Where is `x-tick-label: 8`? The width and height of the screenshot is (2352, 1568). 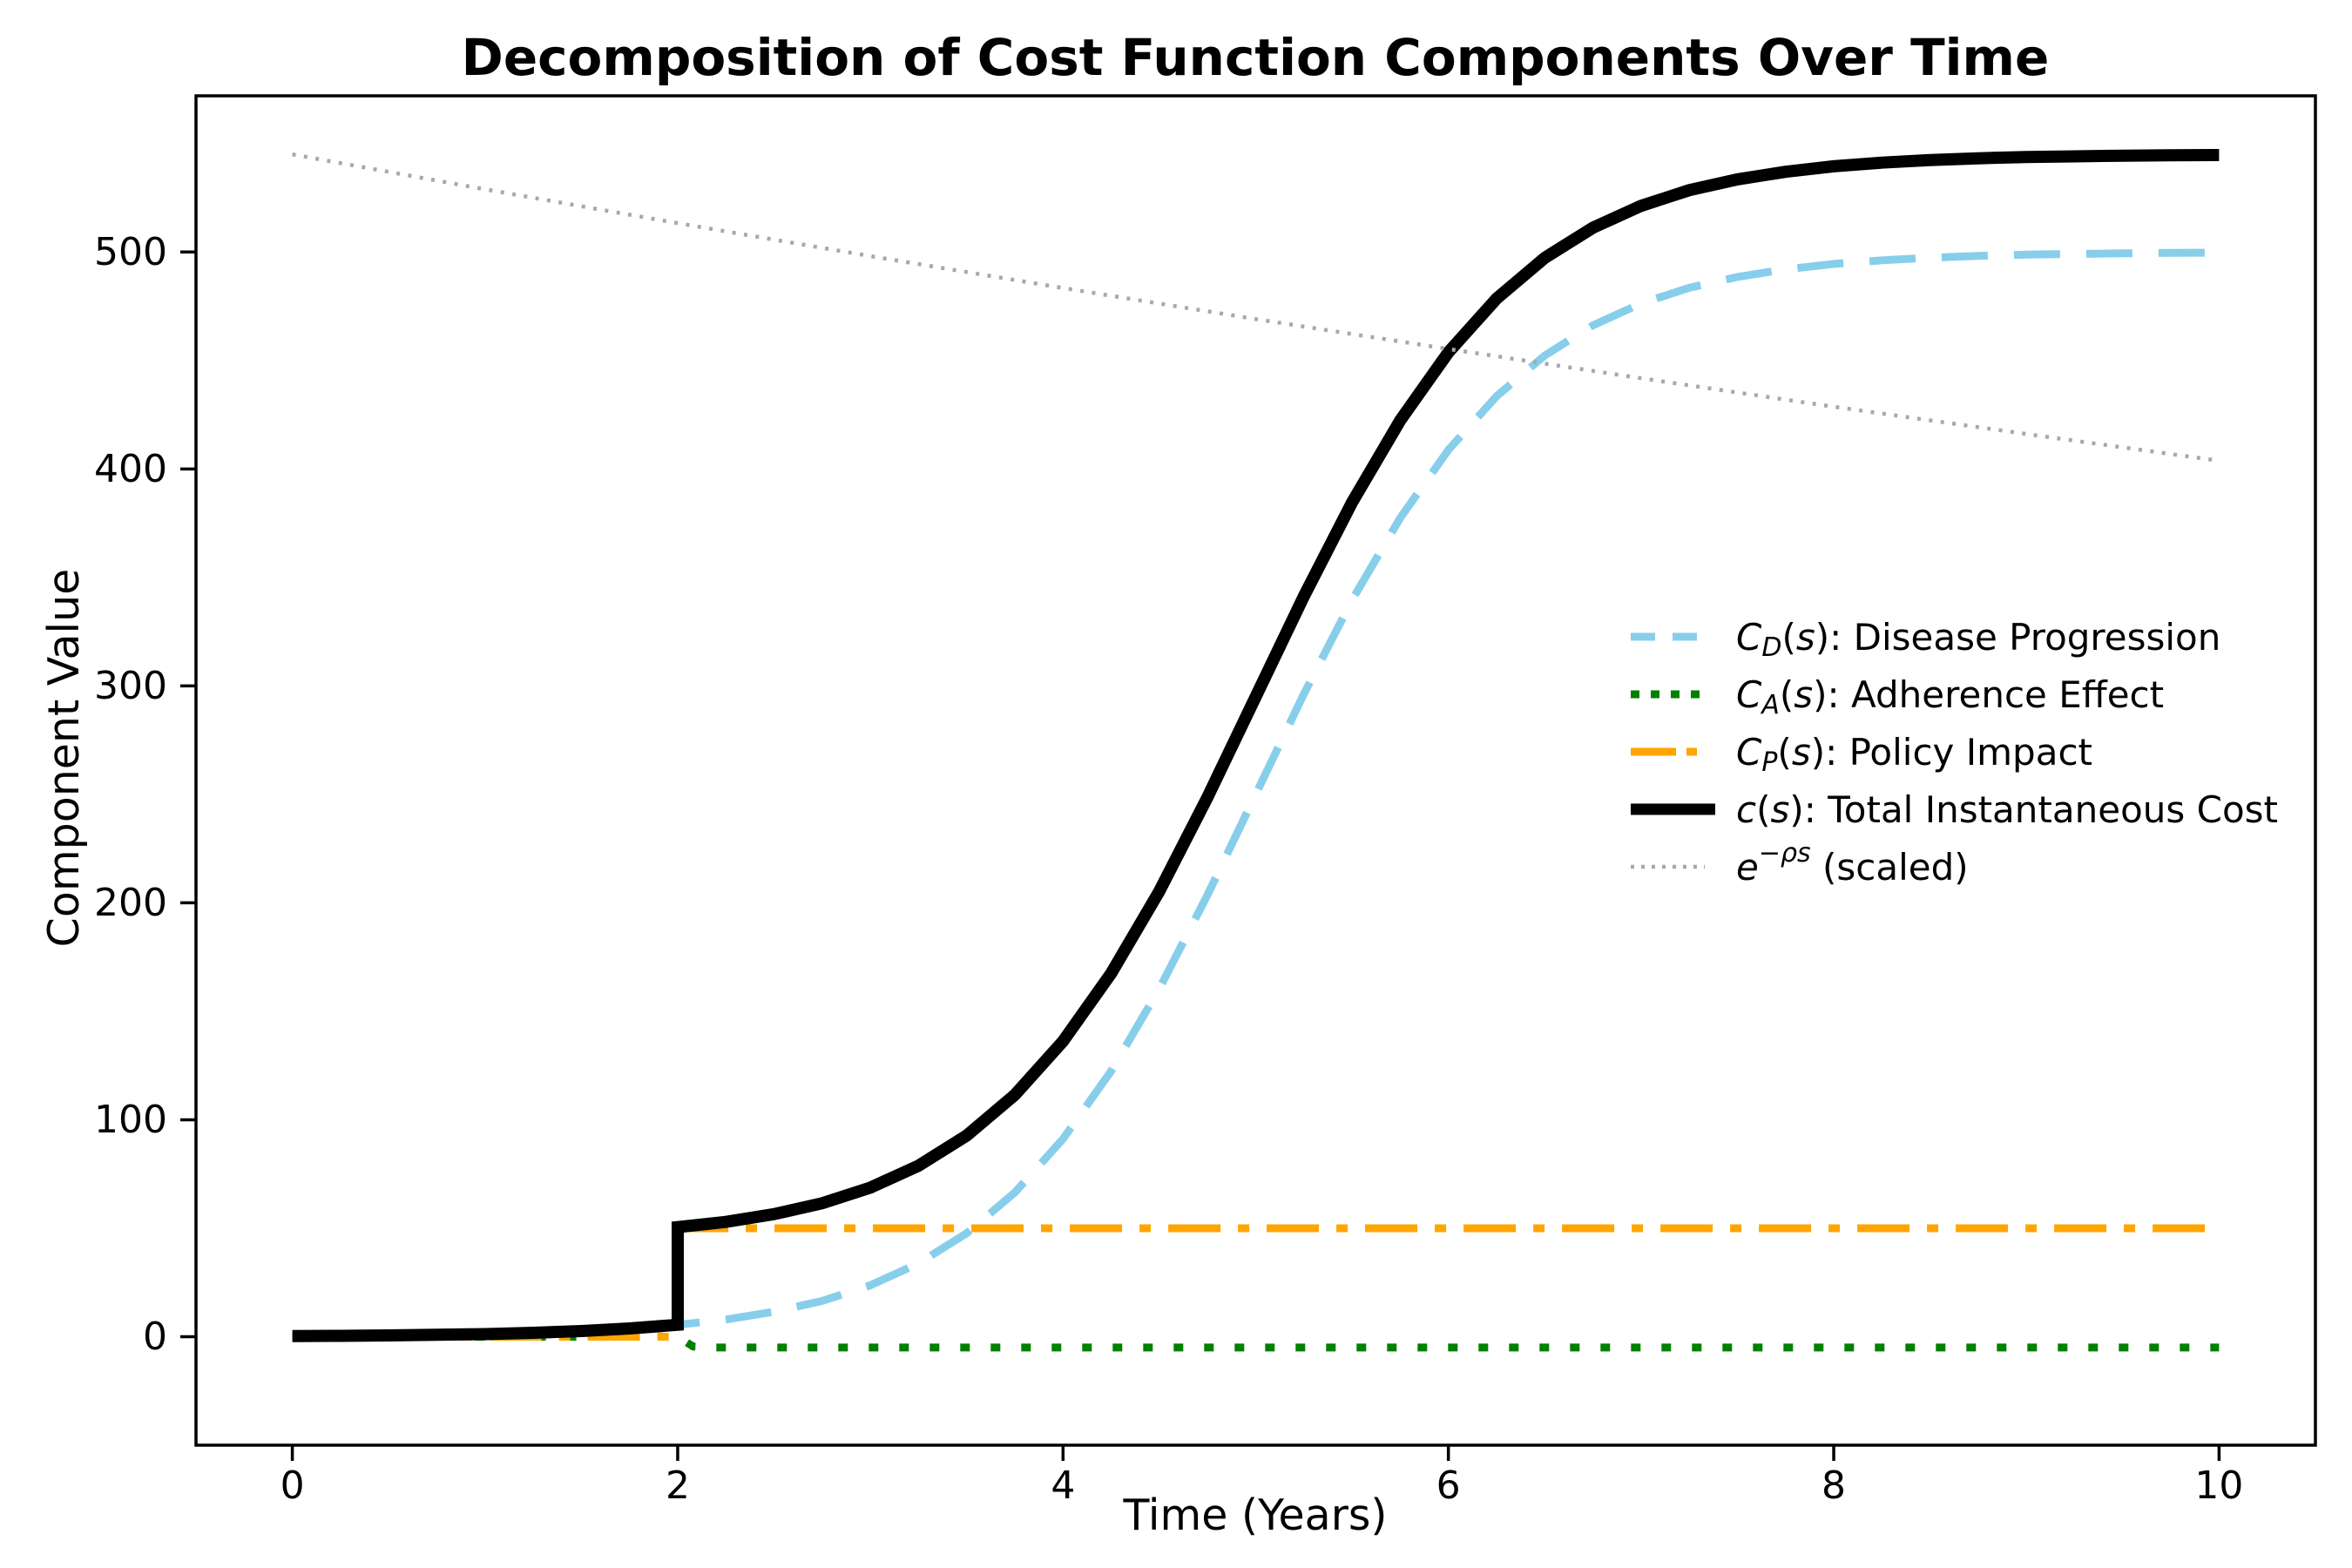 x-tick-label: 8 is located at coordinates (1834, 1486).